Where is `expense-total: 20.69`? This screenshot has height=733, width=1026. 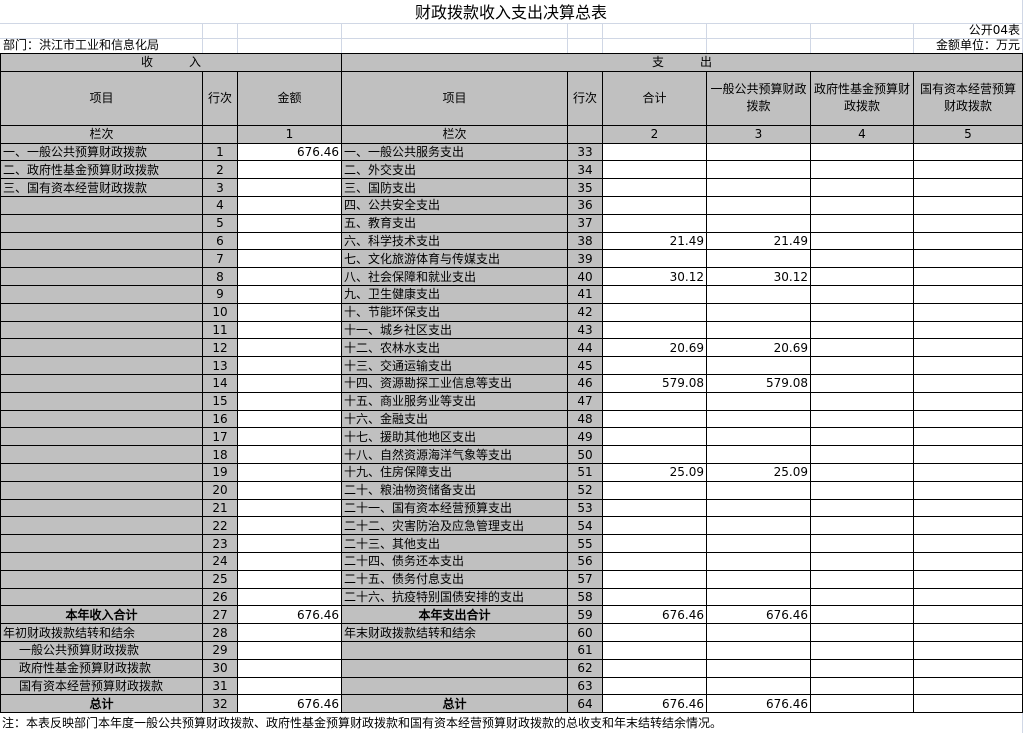
expense-total: 20.69 is located at coordinates (654, 348).